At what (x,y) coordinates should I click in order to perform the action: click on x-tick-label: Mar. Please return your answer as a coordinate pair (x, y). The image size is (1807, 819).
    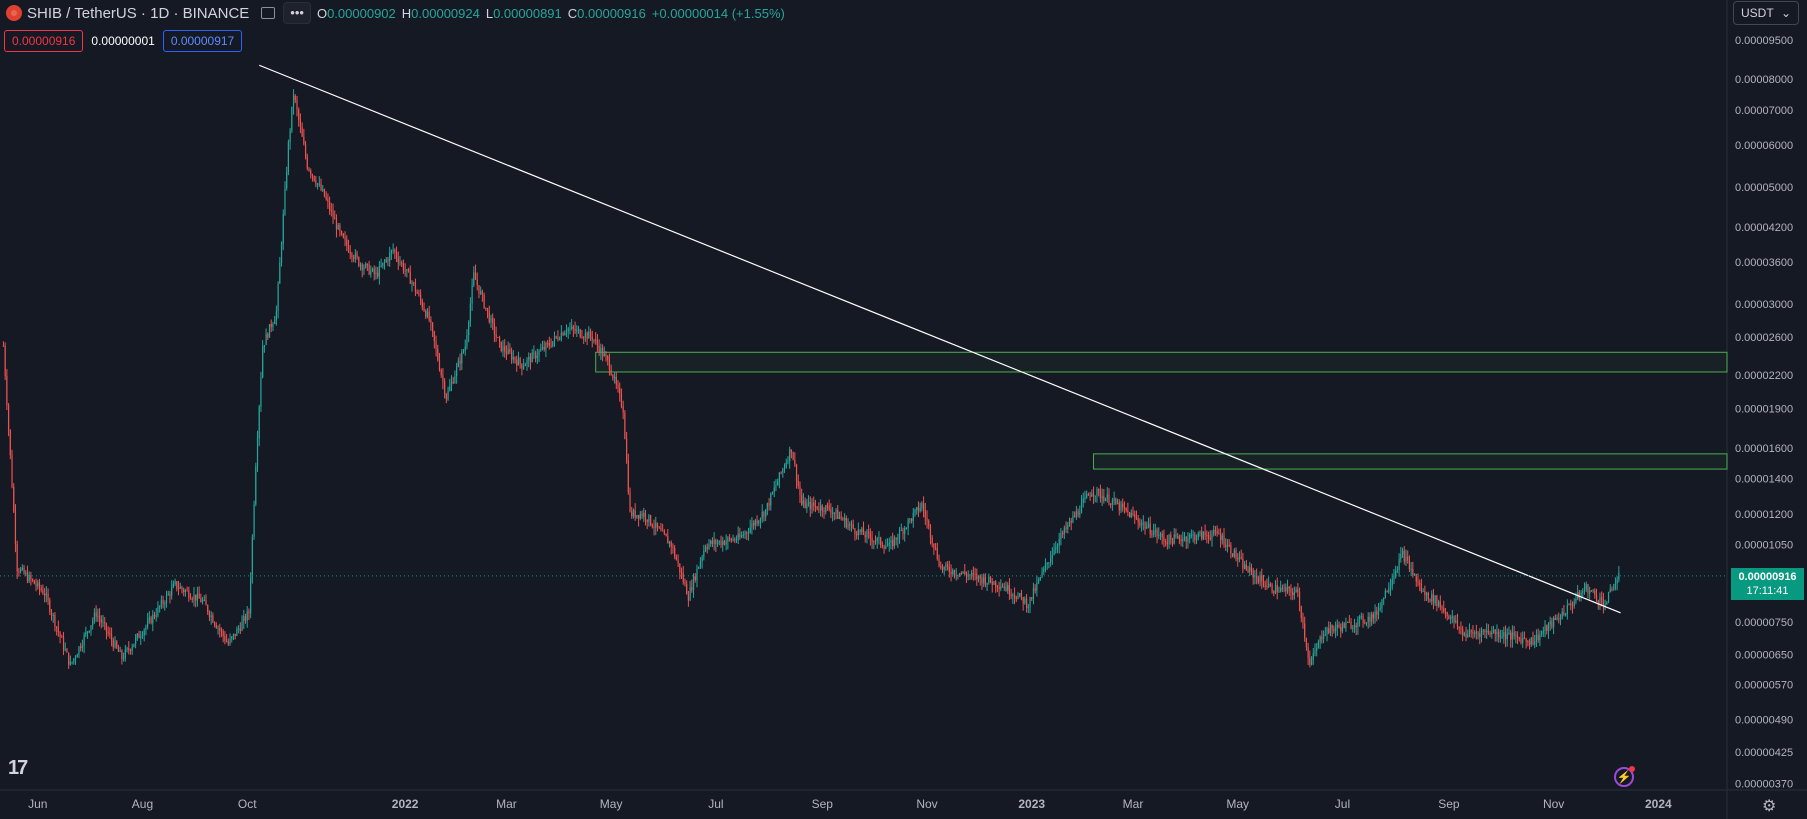
    Looking at the image, I should click on (506, 804).